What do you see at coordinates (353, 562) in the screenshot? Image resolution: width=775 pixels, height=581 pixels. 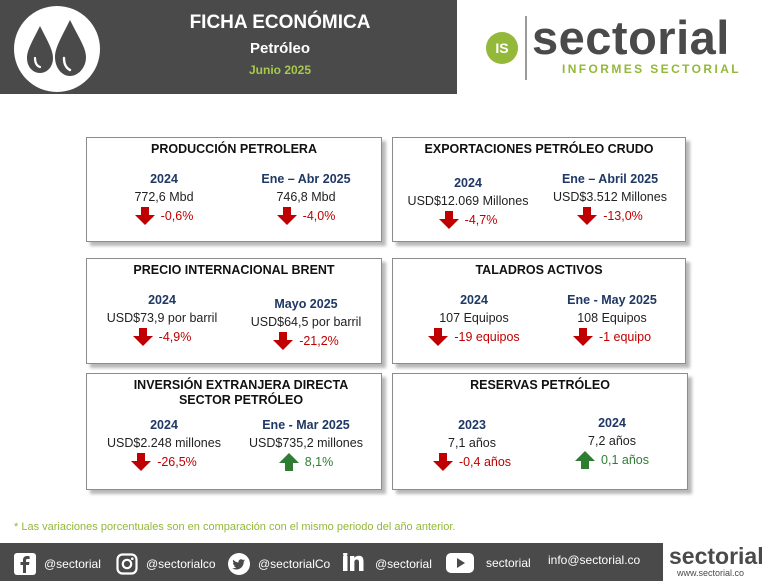 I see `linkedin-icon` at bounding box center [353, 562].